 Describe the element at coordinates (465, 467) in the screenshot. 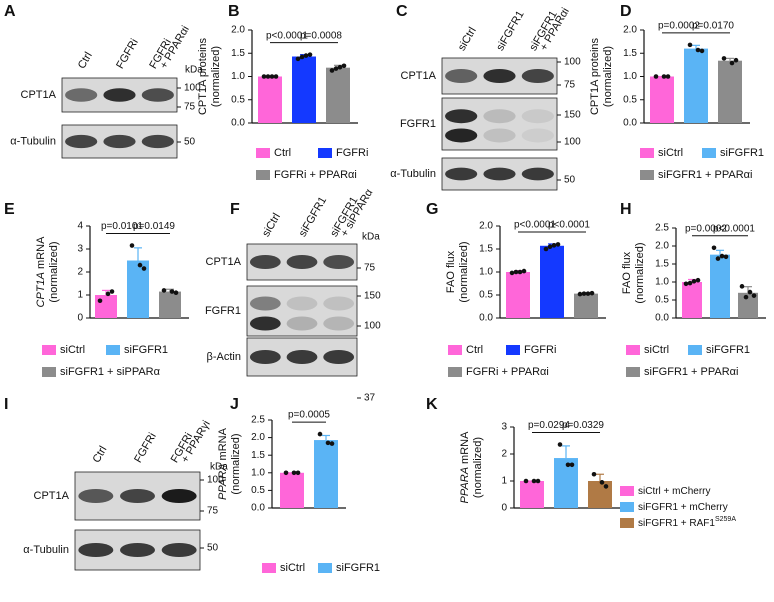

I see `y-label-line: PPARA mRNA` at that location.